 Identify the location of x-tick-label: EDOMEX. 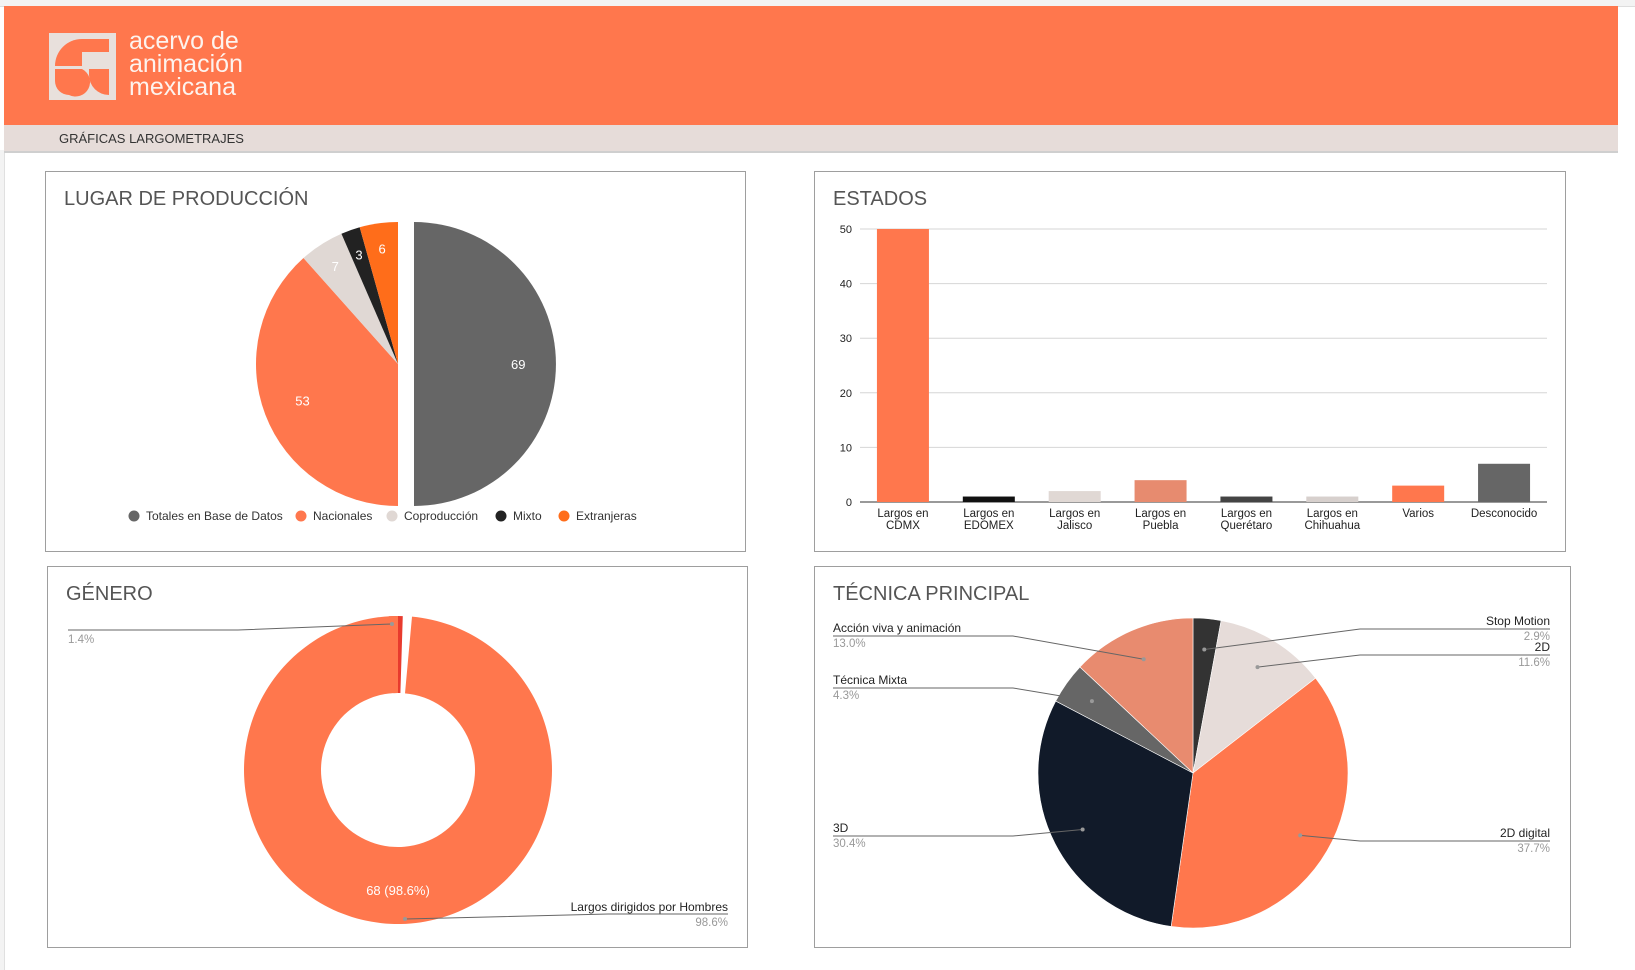
(989, 526).